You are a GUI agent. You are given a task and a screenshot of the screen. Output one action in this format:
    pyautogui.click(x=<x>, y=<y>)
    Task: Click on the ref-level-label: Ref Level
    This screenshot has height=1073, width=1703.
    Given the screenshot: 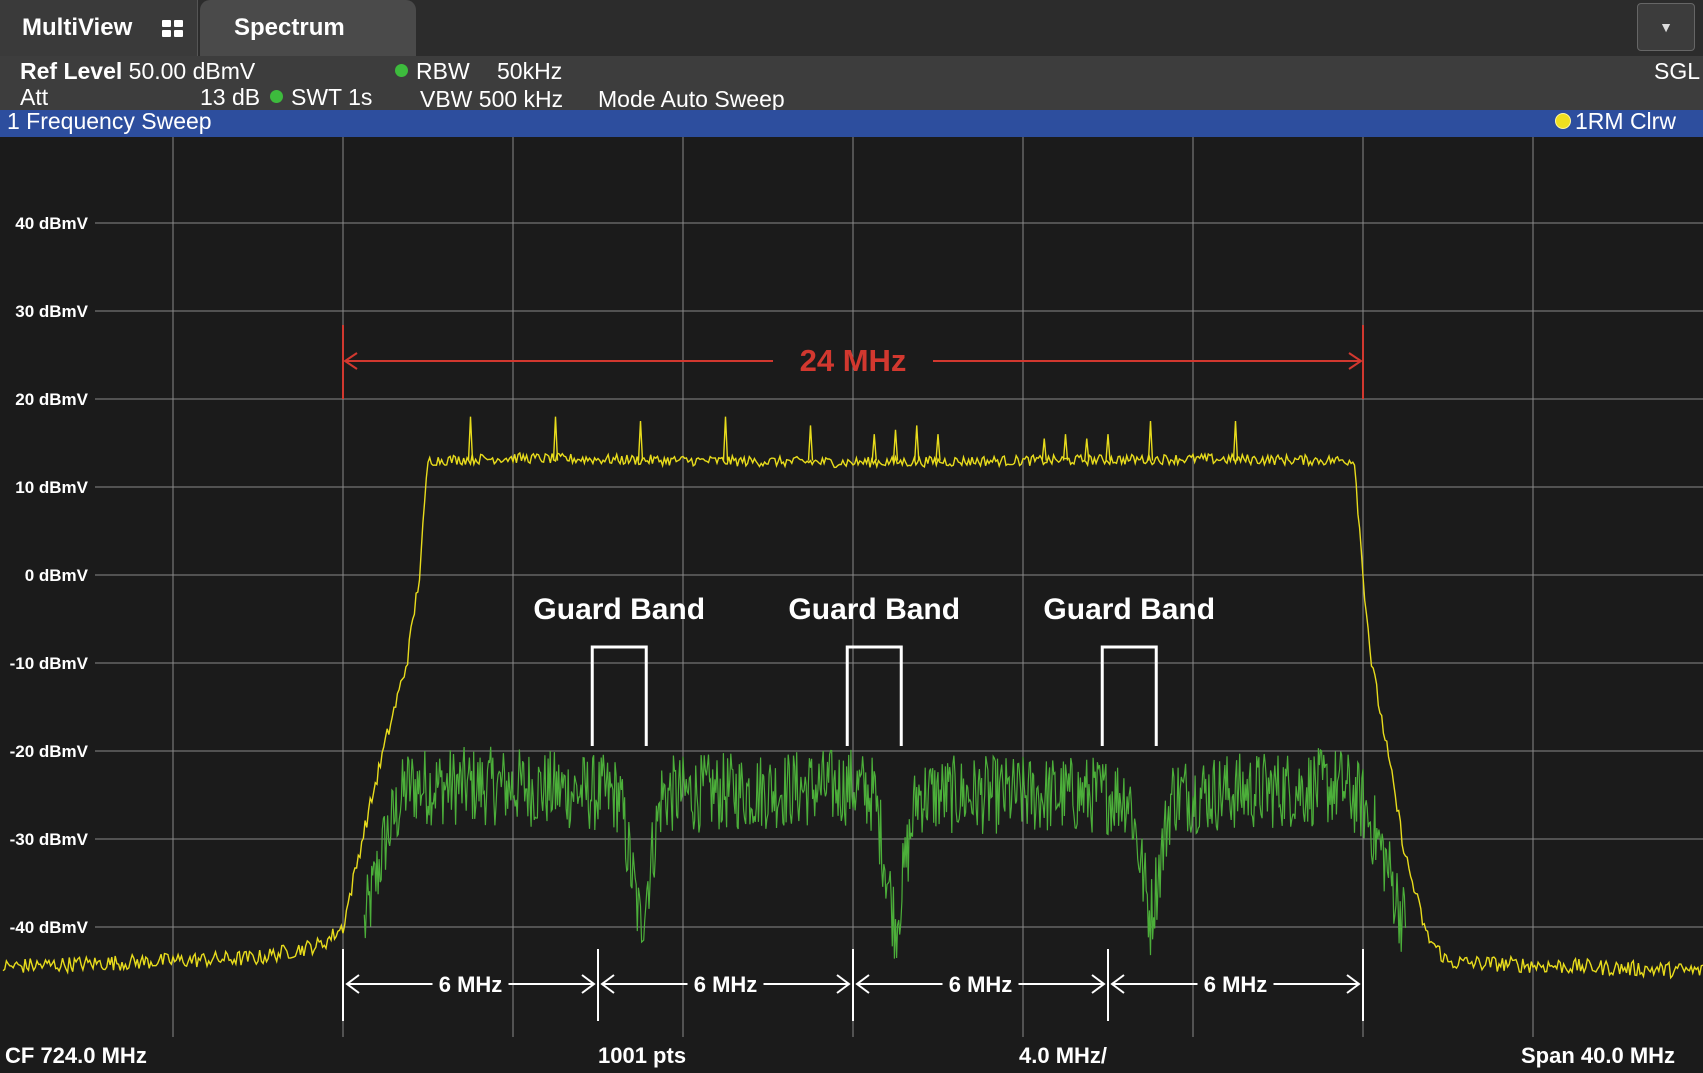 What is the action you would take?
    pyautogui.click(x=71, y=71)
    